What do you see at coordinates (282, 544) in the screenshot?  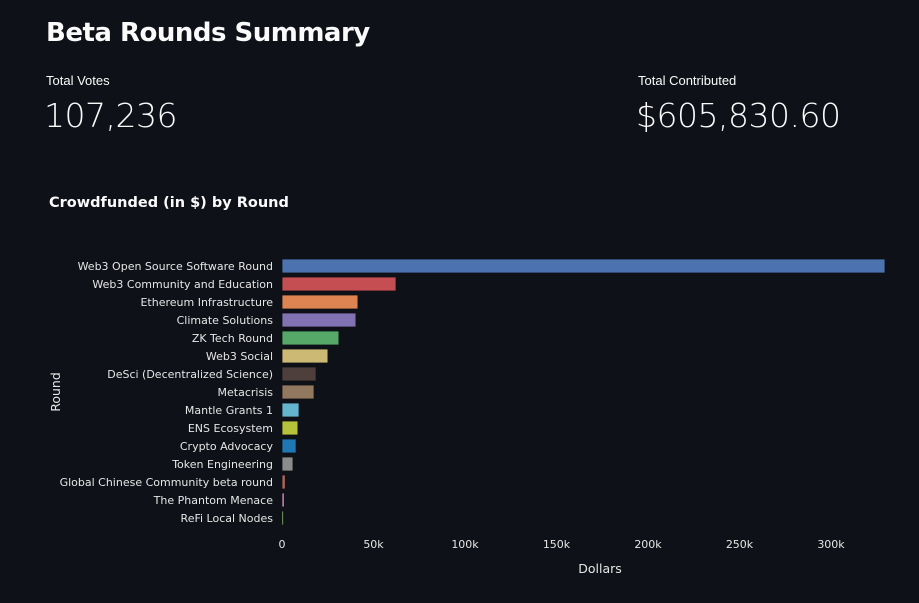 I see `x-tick-label: 0` at bounding box center [282, 544].